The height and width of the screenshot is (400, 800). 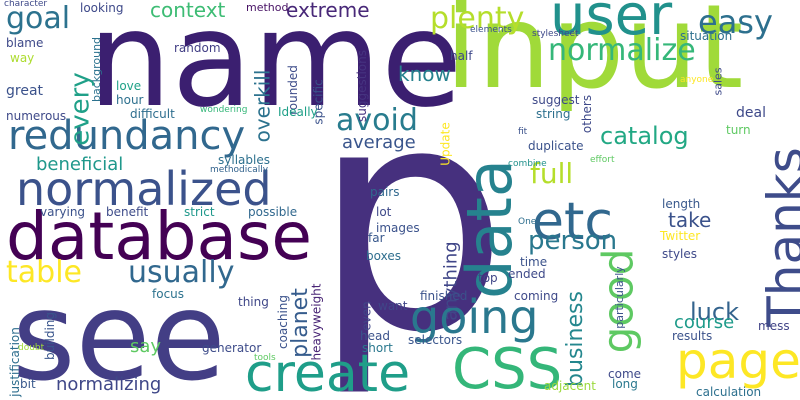 I want to click on word: styles, so click(x=680, y=254).